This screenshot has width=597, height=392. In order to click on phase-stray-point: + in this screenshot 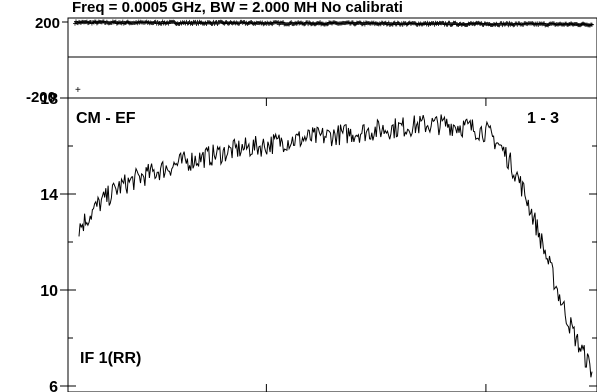, I will do `click(78, 90)`.